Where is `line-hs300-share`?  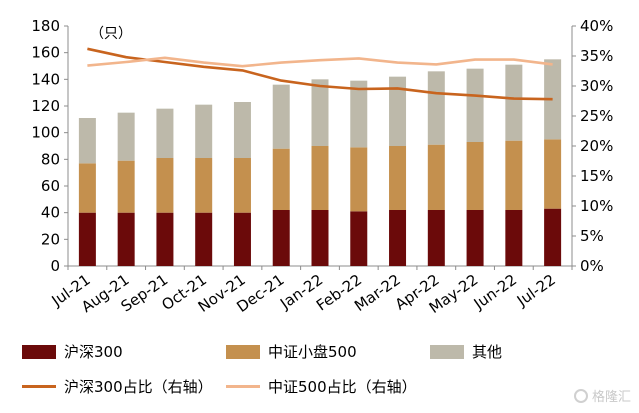
line-hs300-share is located at coordinates (320, 74).